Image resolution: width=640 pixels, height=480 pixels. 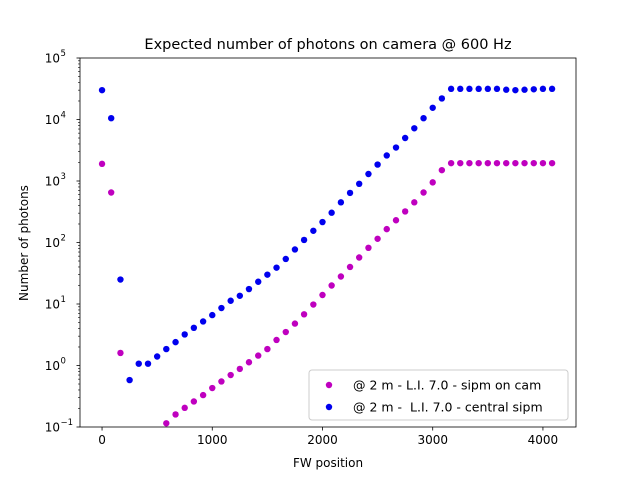 What do you see at coordinates (67, 423) in the screenshot?
I see `y-tick-exponent: −1` at bounding box center [67, 423].